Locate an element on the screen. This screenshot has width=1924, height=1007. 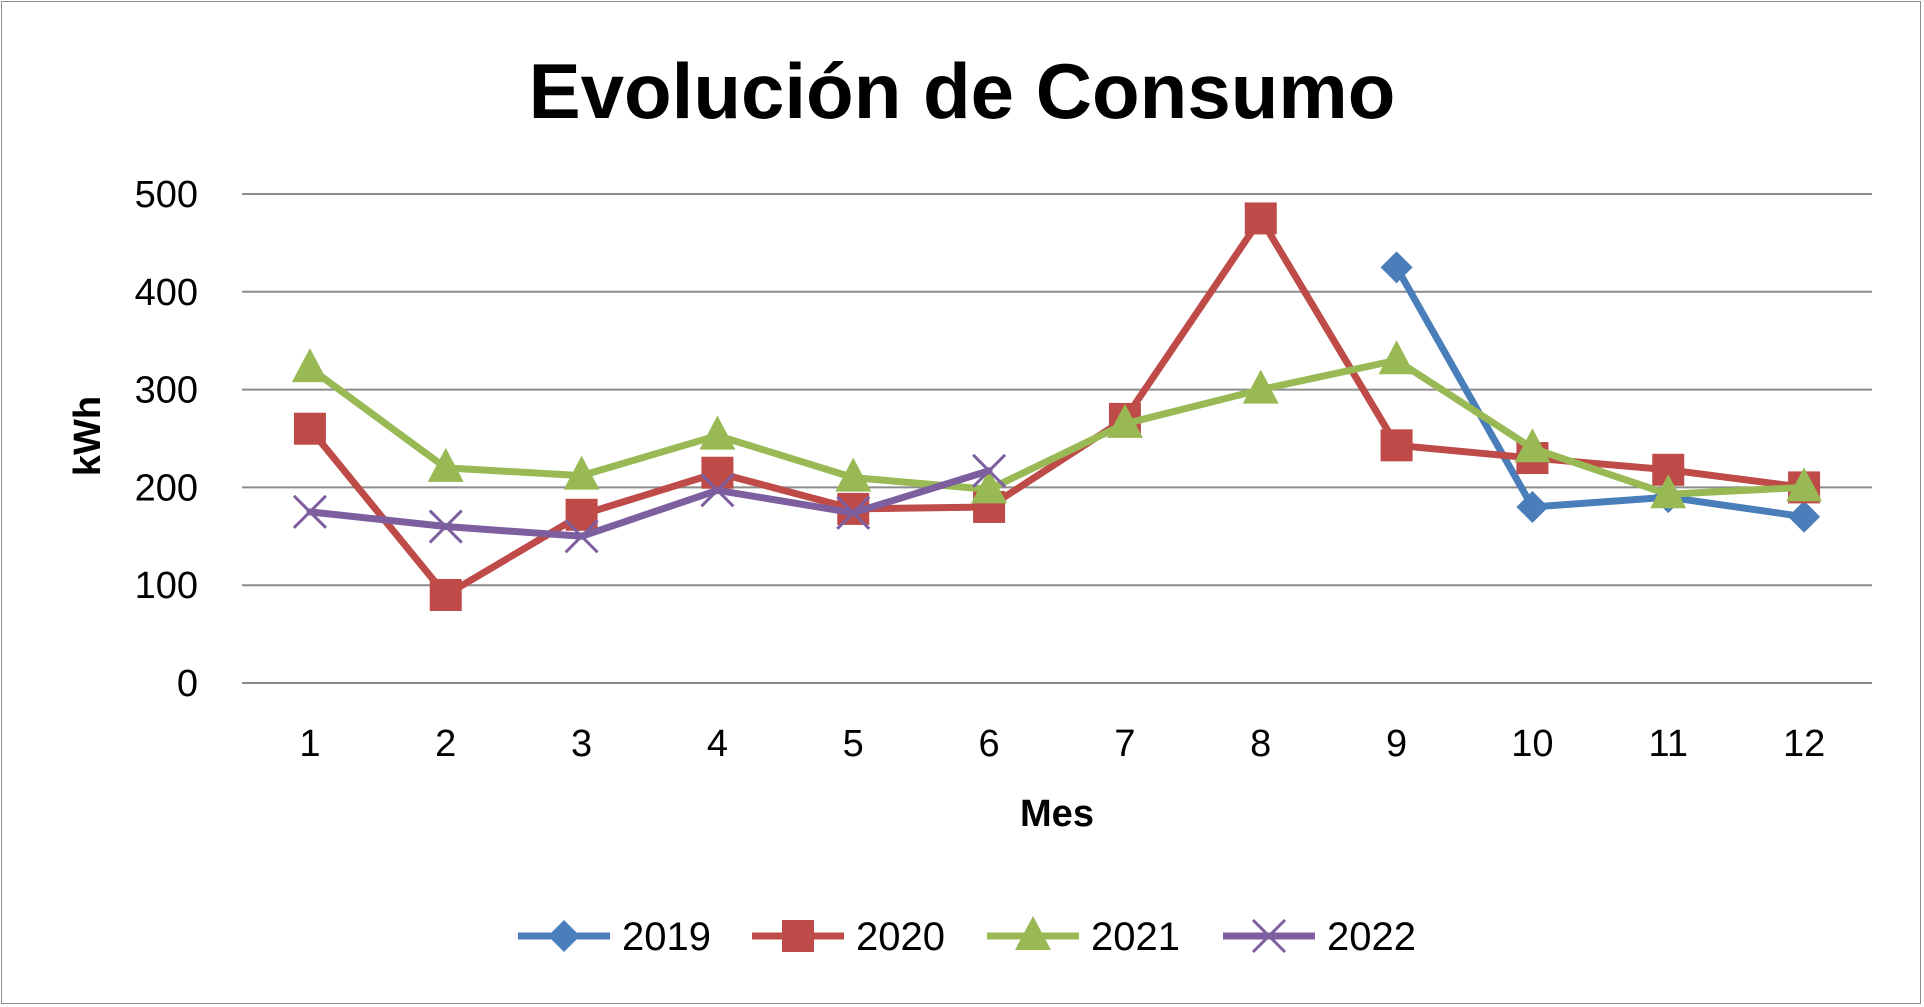
series-2021 is located at coordinates (1057, 424).